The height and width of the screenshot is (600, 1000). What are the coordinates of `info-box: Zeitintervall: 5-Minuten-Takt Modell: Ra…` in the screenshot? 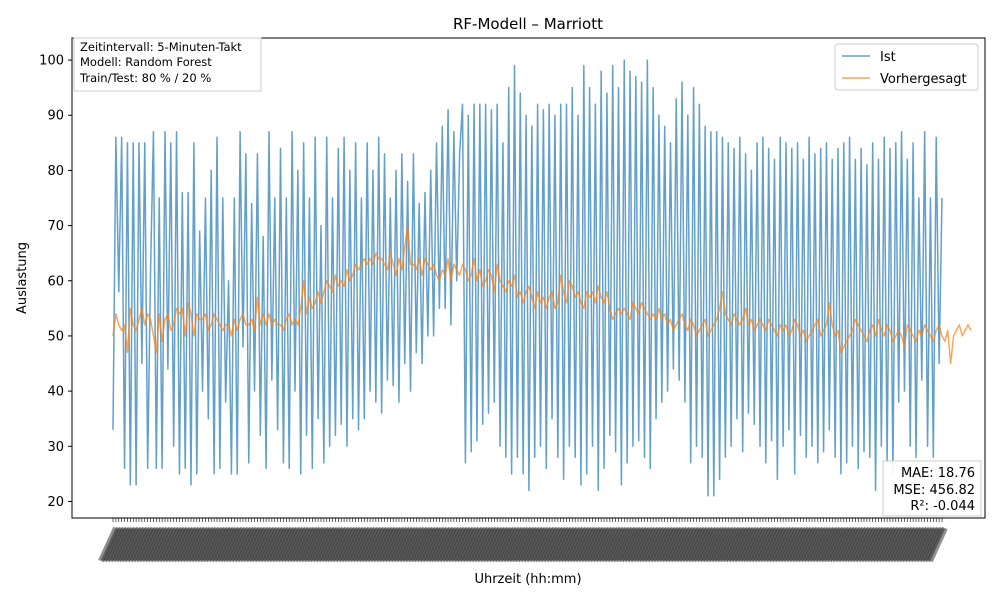 It's located at (167, 64).